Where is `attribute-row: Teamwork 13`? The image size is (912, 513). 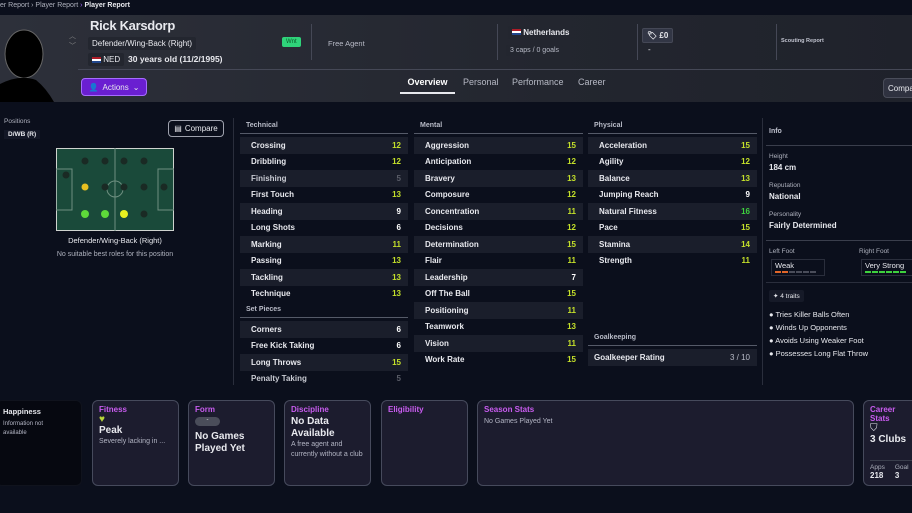
attribute-row: Teamwork 13 is located at coordinates (498, 327).